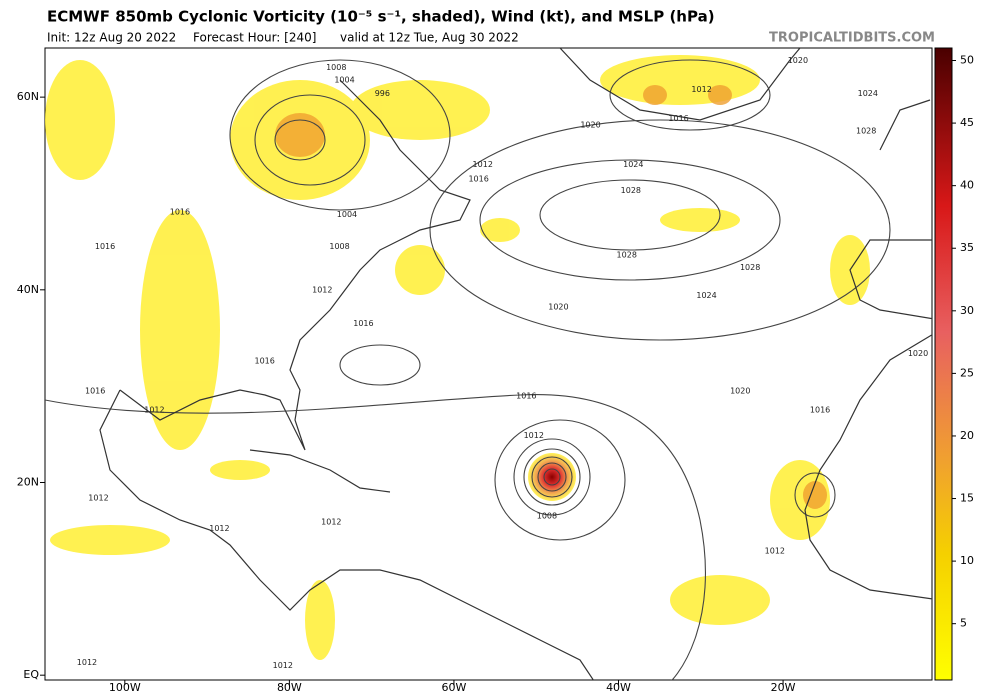 This screenshot has height=699, width=1000. I want to click on site-name: TROPICALTIDBITS.COM, so click(852, 38).